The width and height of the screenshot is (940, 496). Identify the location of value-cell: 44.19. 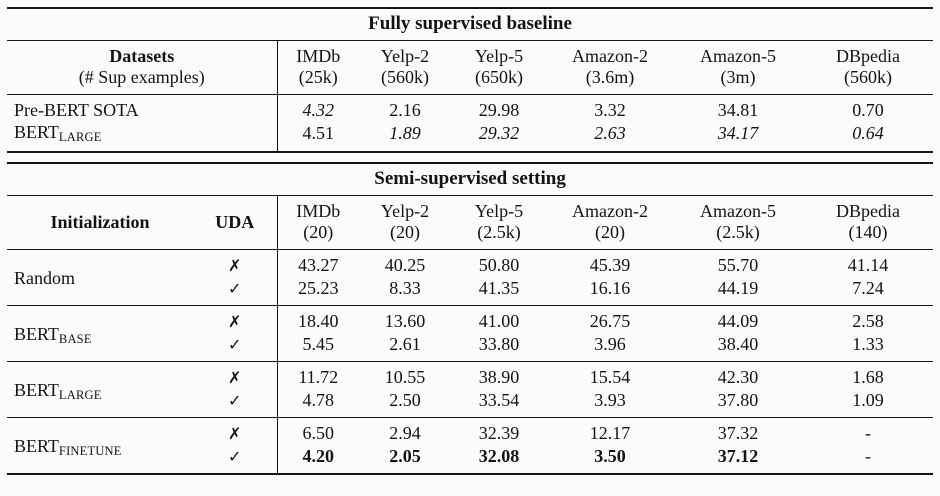
(738, 288).